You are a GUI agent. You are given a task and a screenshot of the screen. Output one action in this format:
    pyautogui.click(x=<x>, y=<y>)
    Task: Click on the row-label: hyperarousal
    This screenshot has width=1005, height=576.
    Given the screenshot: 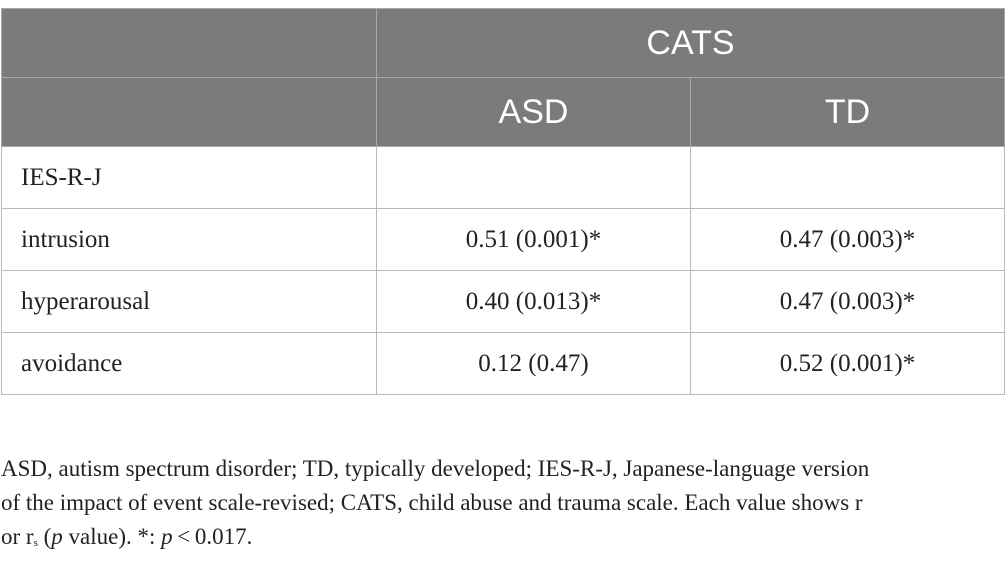 What is the action you would take?
    pyautogui.click(x=189, y=301)
    